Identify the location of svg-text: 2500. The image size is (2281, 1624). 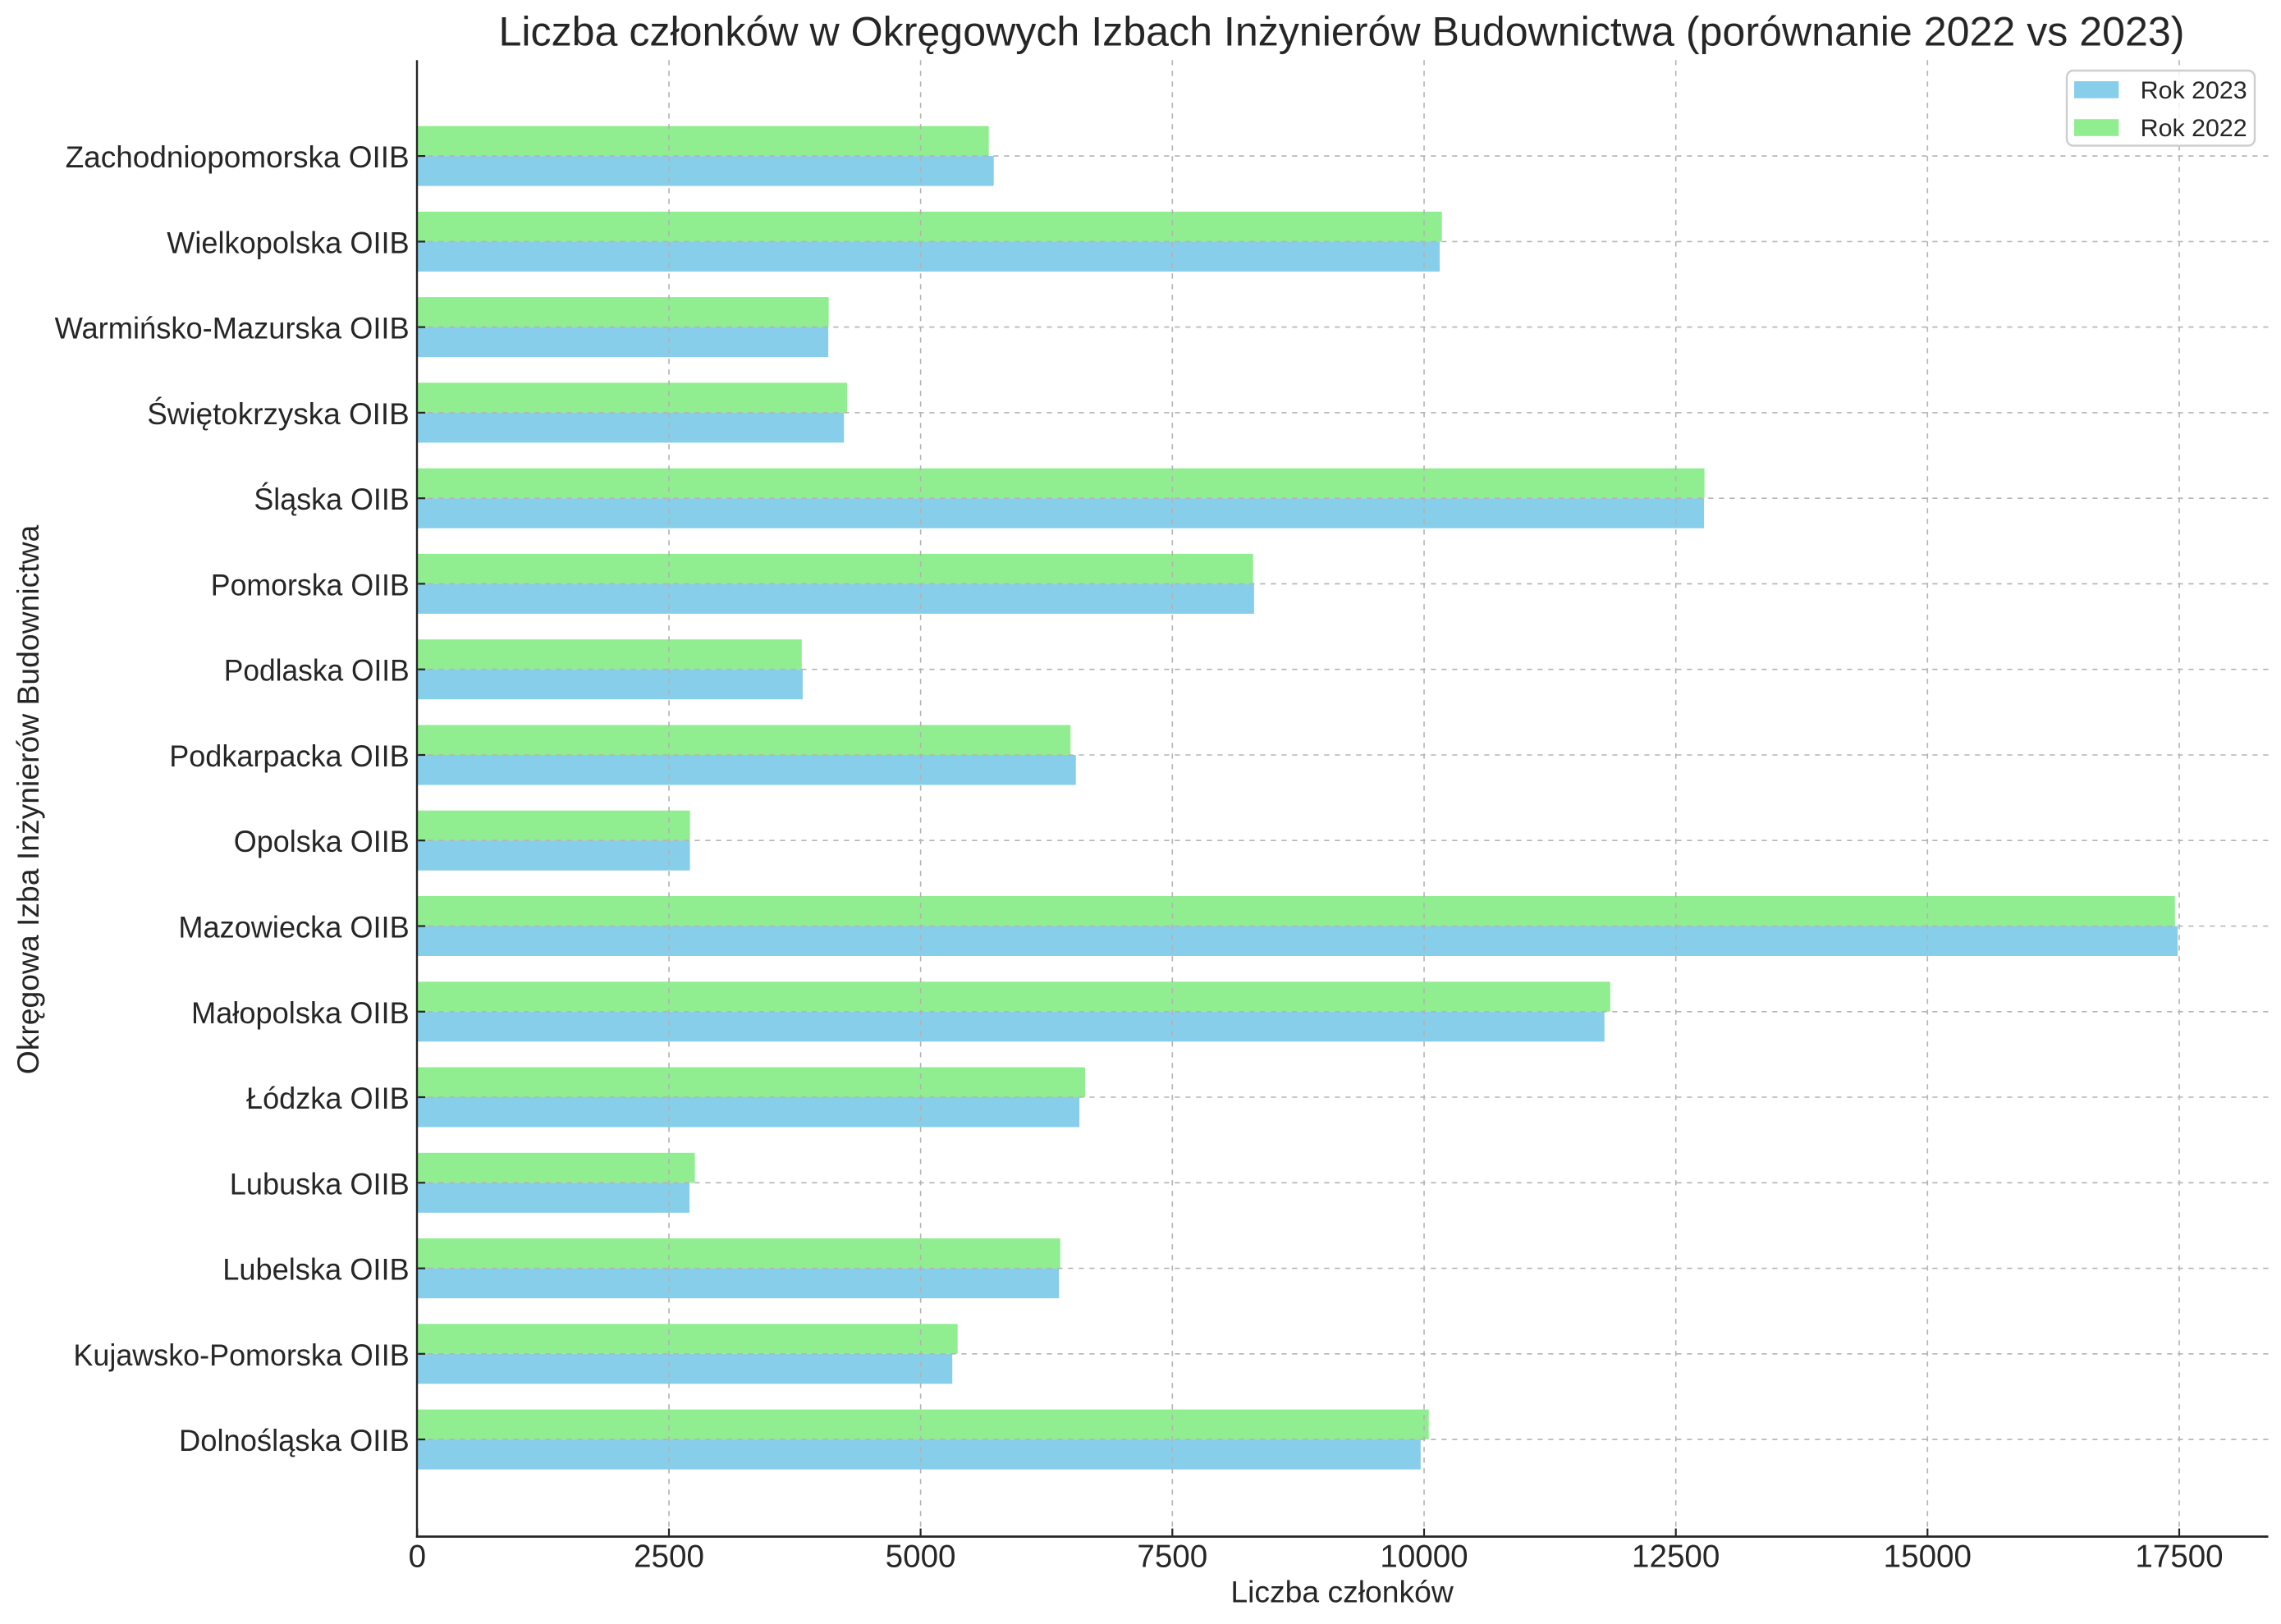
(669, 1557).